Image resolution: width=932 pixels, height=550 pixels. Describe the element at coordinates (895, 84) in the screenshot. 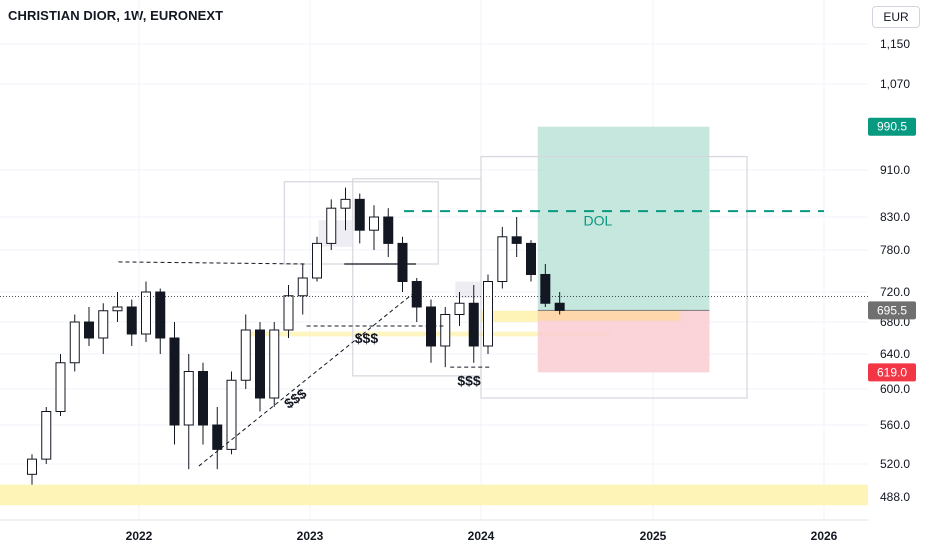

I see `y-tick-label: 1,070` at that location.